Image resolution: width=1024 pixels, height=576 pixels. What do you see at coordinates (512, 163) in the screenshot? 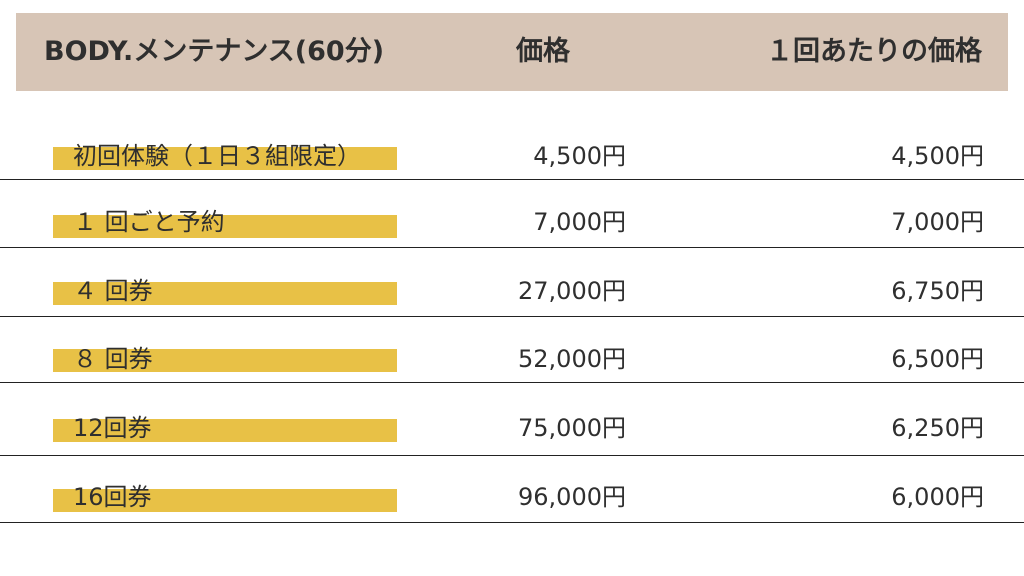
I see `table-row: 初回体験（１日３組限定） 4,500円 4,500円` at bounding box center [512, 163].